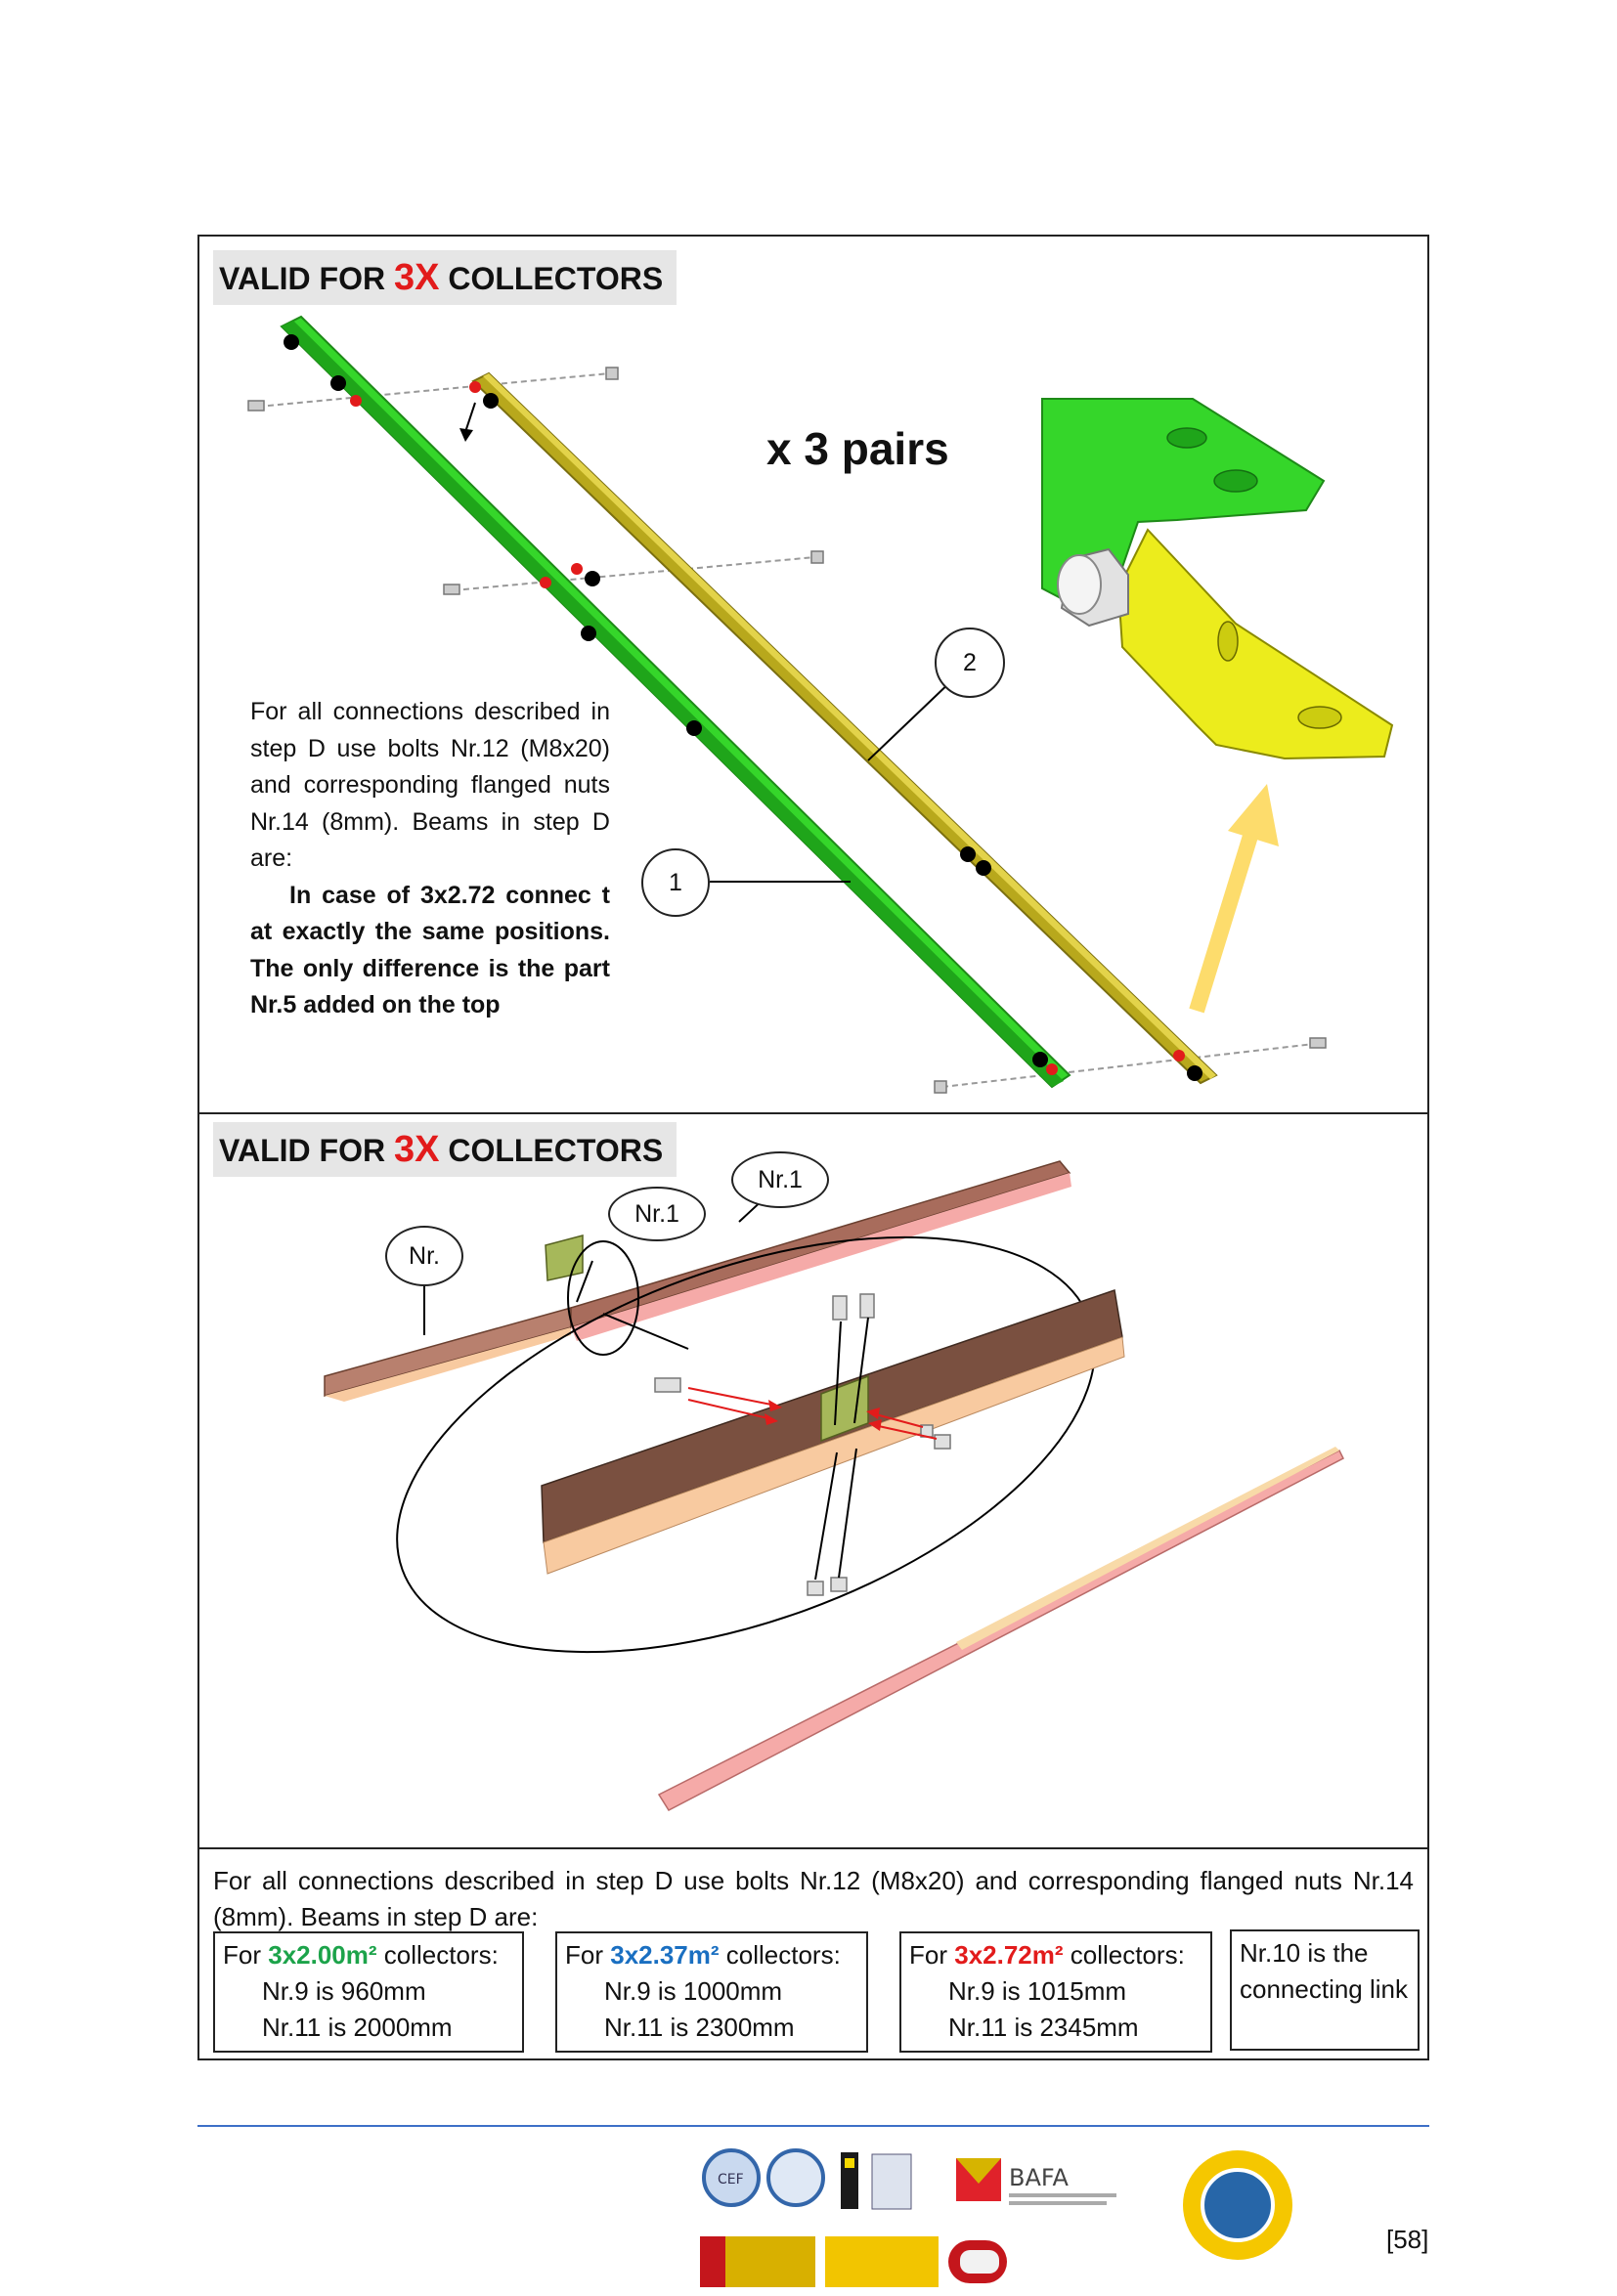 The width and height of the screenshot is (1617, 2296). I want to click on pairs-label: x 3 pairs, so click(857, 448).